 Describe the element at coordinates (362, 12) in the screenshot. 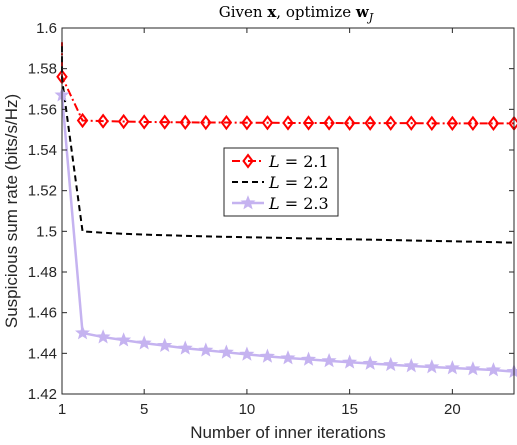

I see `title-w-symbol: w` at that location.